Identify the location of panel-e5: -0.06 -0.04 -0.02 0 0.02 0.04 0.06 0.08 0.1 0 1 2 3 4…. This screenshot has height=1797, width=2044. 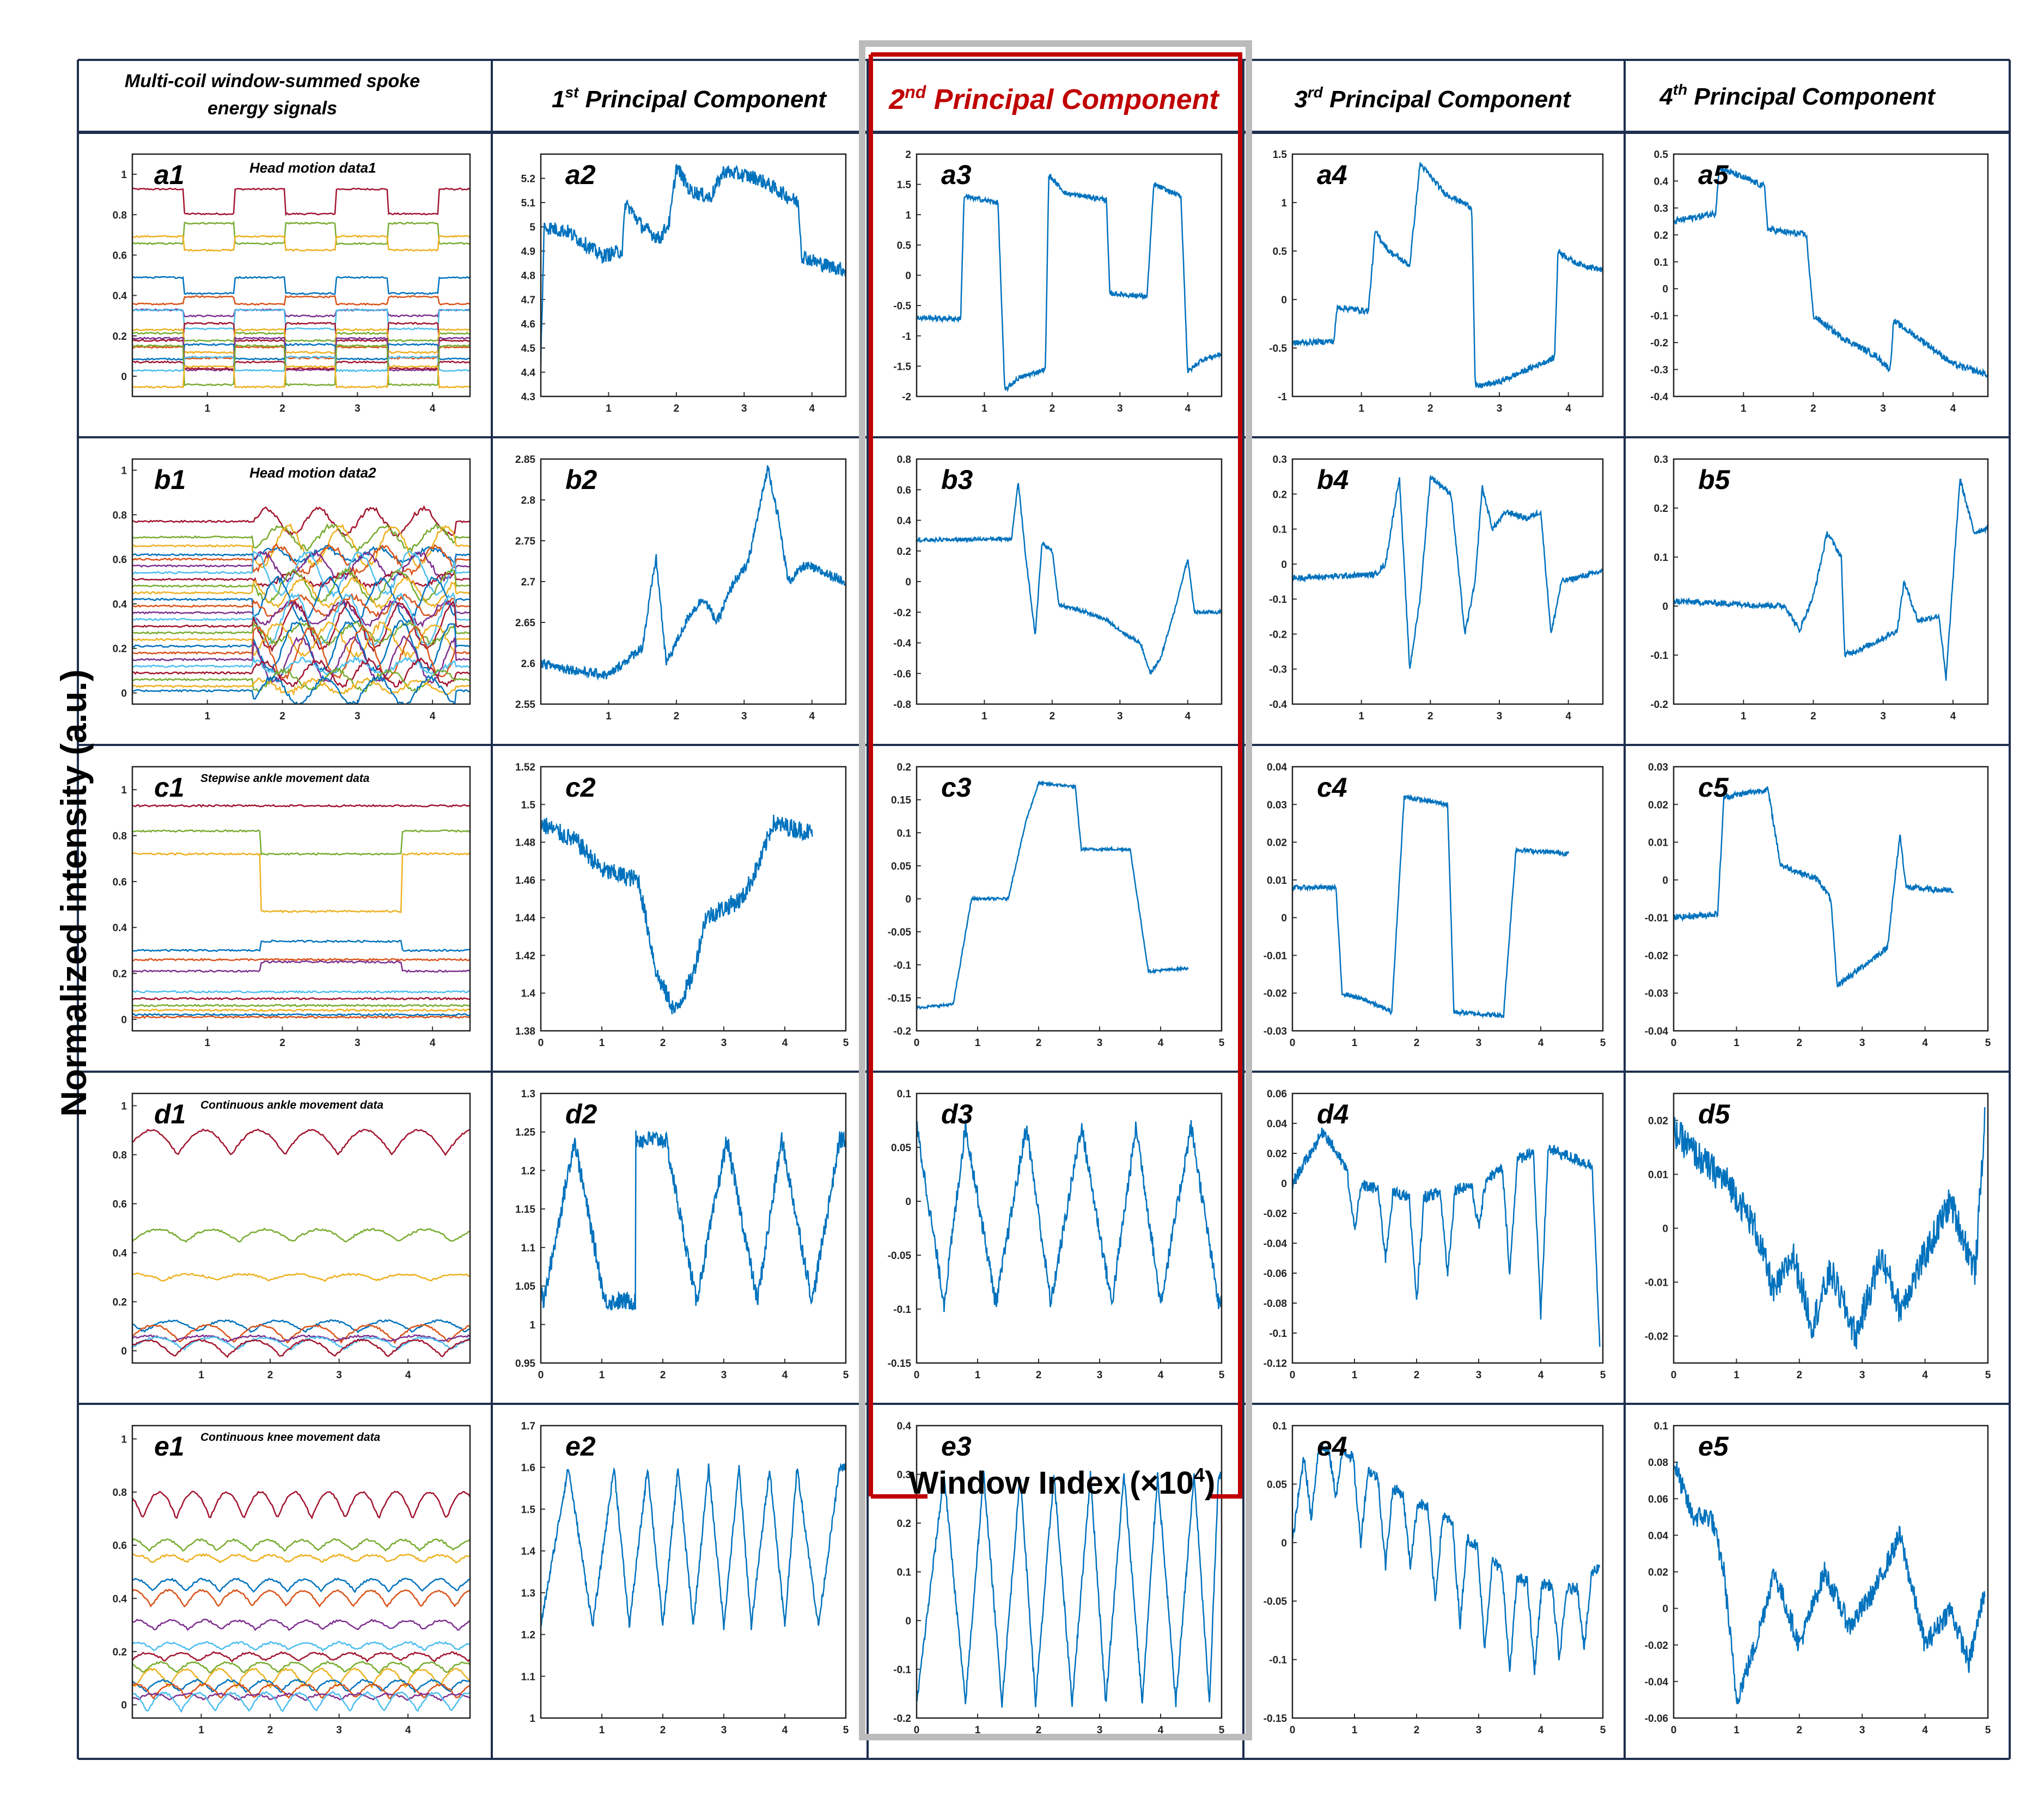
(1818, 1578).